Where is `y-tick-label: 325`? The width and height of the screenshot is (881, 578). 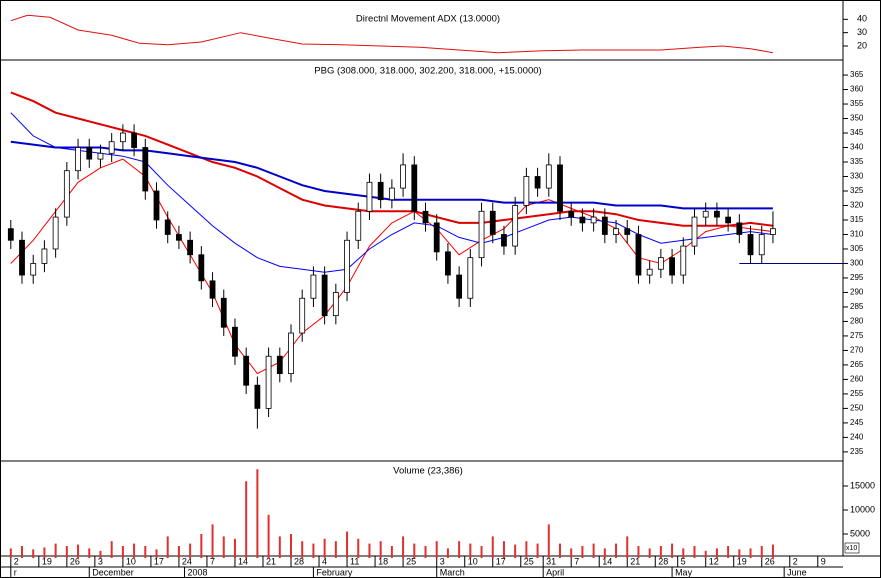
y-tick-label: 325 is located at coordinates (857, 190).